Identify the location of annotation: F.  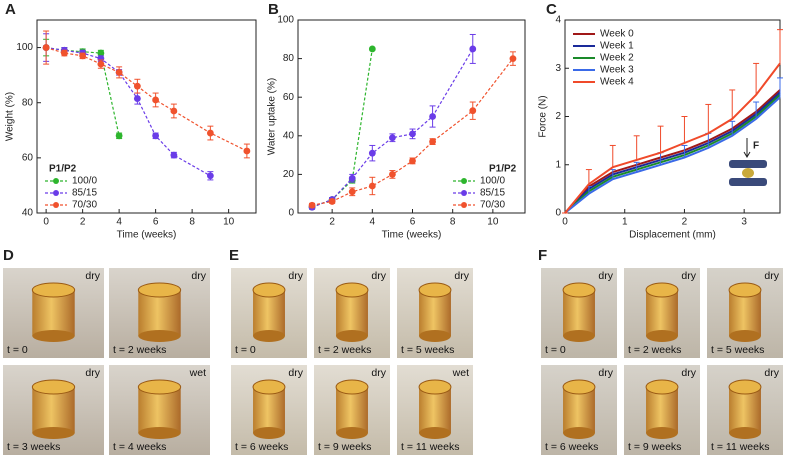
(756, 146).